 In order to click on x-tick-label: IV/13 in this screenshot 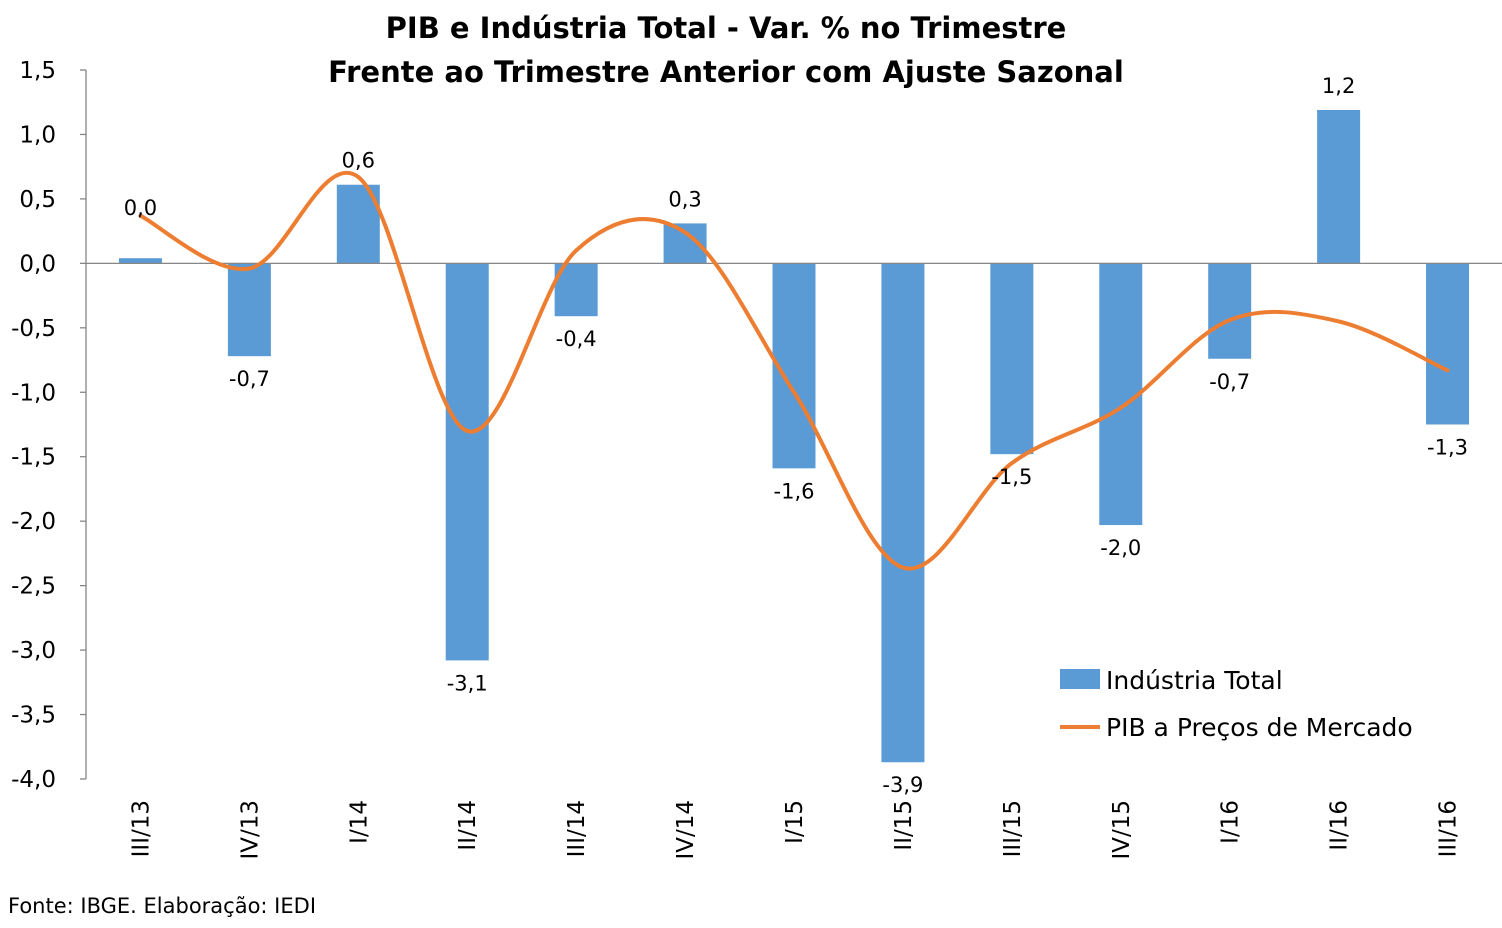, I will do `click(250, 830)`.